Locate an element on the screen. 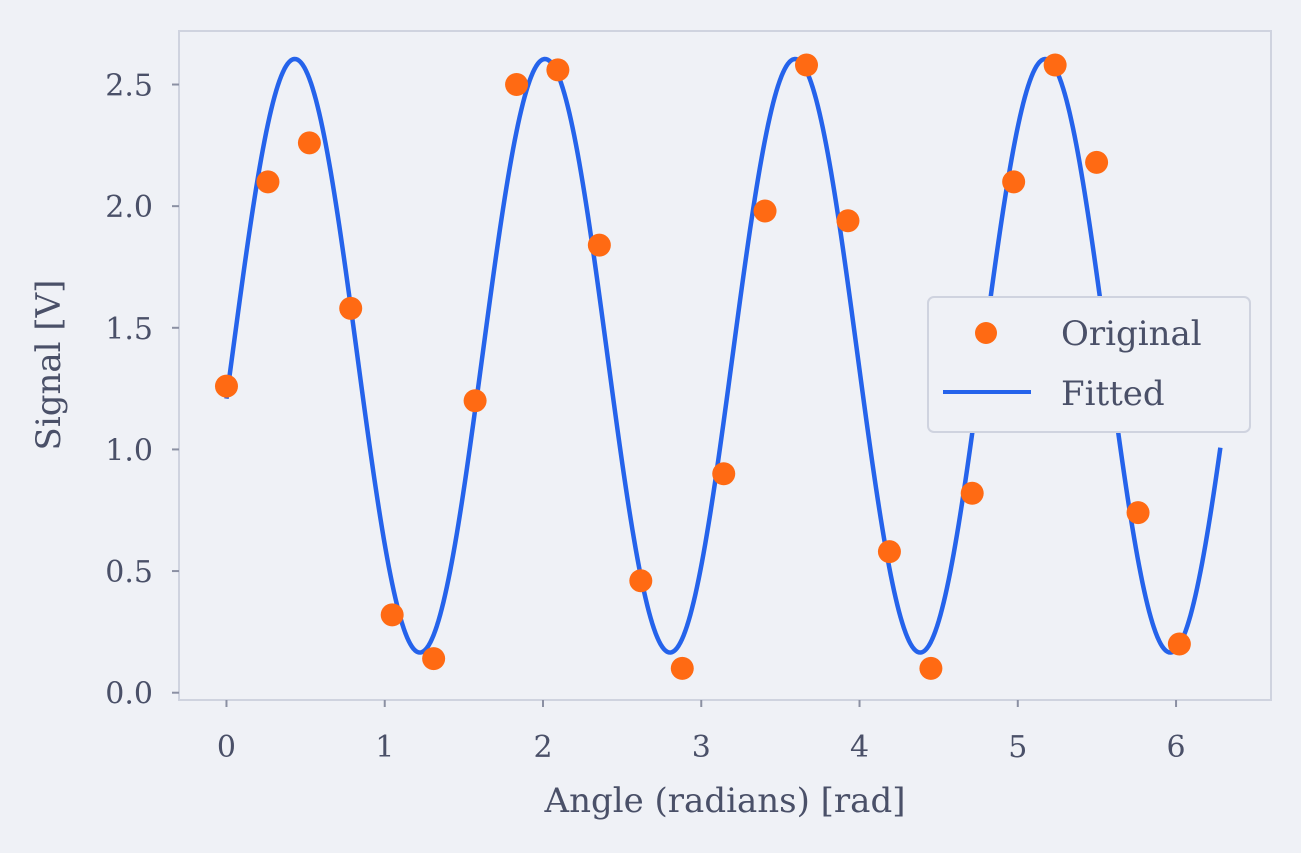 The width and height of the screenshot is (1301, 853). y-axis: 0.0 0.5 1.0 1.5 2.0 2.5 is located at coordinates (142, 390).